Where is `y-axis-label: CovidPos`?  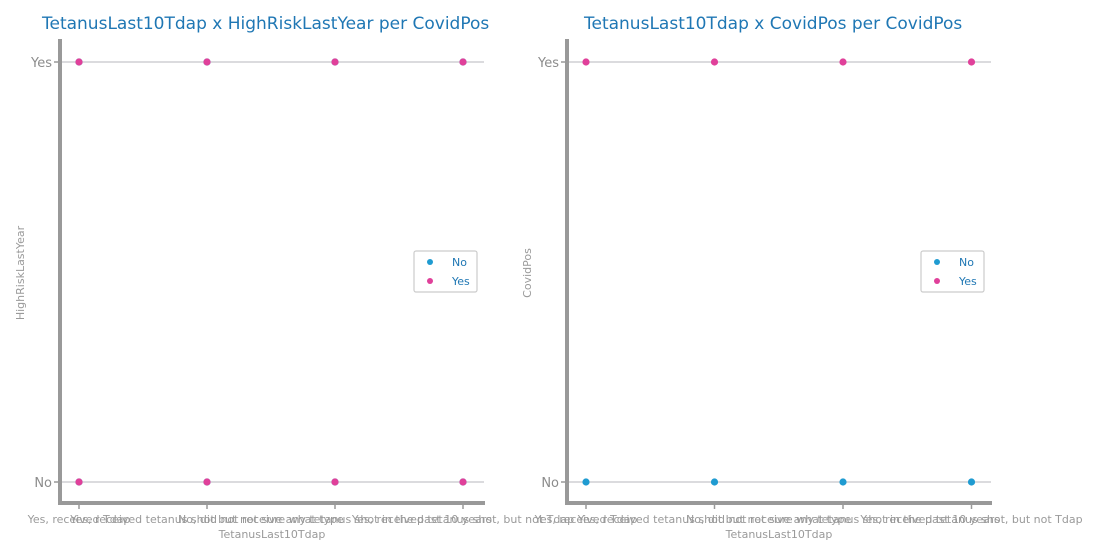 y-axis-label: CovidPos is located at coordinates (527, 273).